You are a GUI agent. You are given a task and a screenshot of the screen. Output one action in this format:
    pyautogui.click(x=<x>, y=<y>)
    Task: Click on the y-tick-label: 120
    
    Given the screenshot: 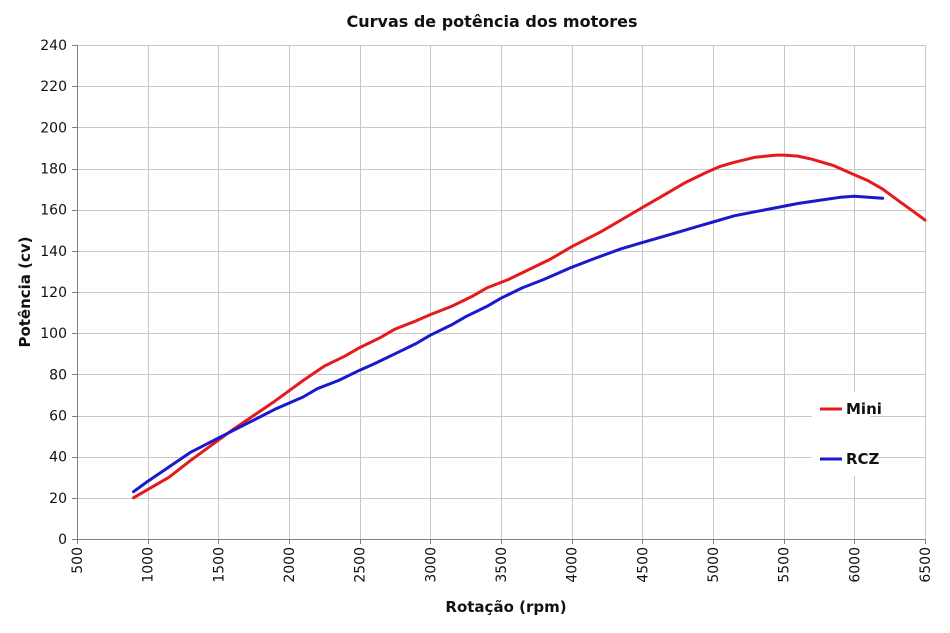 What is the action you would take?
    pyautogui.click(x=53, y=293)
    